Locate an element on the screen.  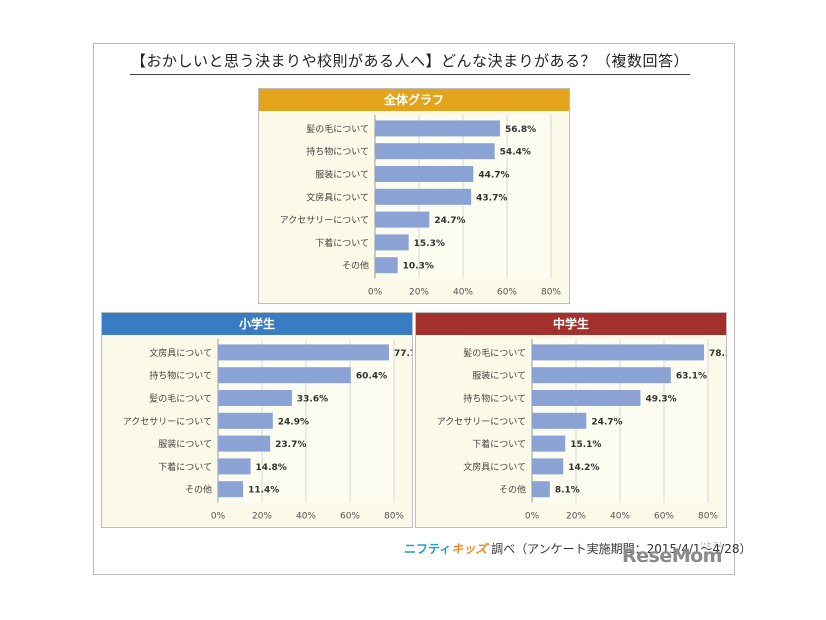
data-label: 49.3% is located at coordinates (660, 400).